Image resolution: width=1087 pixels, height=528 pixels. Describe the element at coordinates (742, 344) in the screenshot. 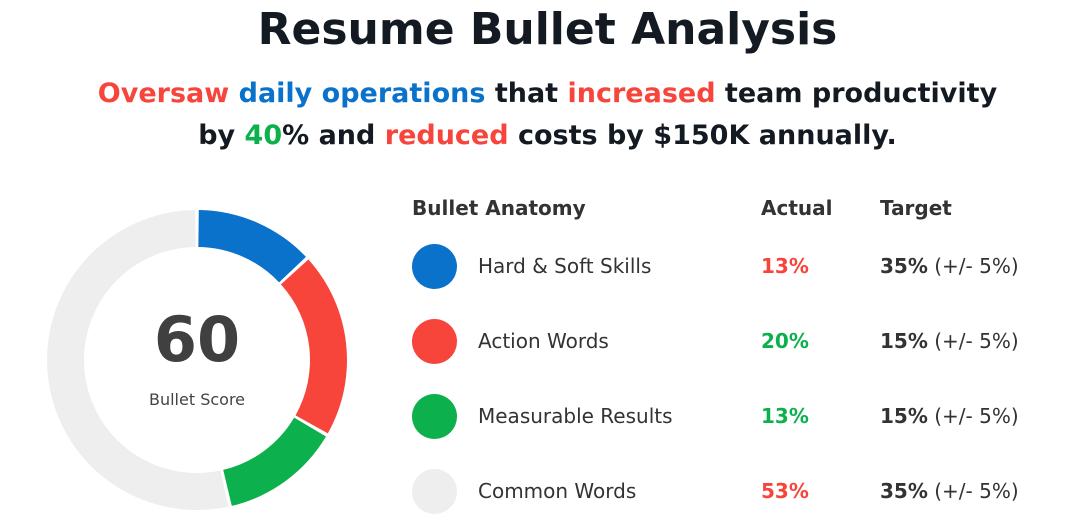

I see `table-row: Action Words 20% 15% (+/- 5%)` at that location.